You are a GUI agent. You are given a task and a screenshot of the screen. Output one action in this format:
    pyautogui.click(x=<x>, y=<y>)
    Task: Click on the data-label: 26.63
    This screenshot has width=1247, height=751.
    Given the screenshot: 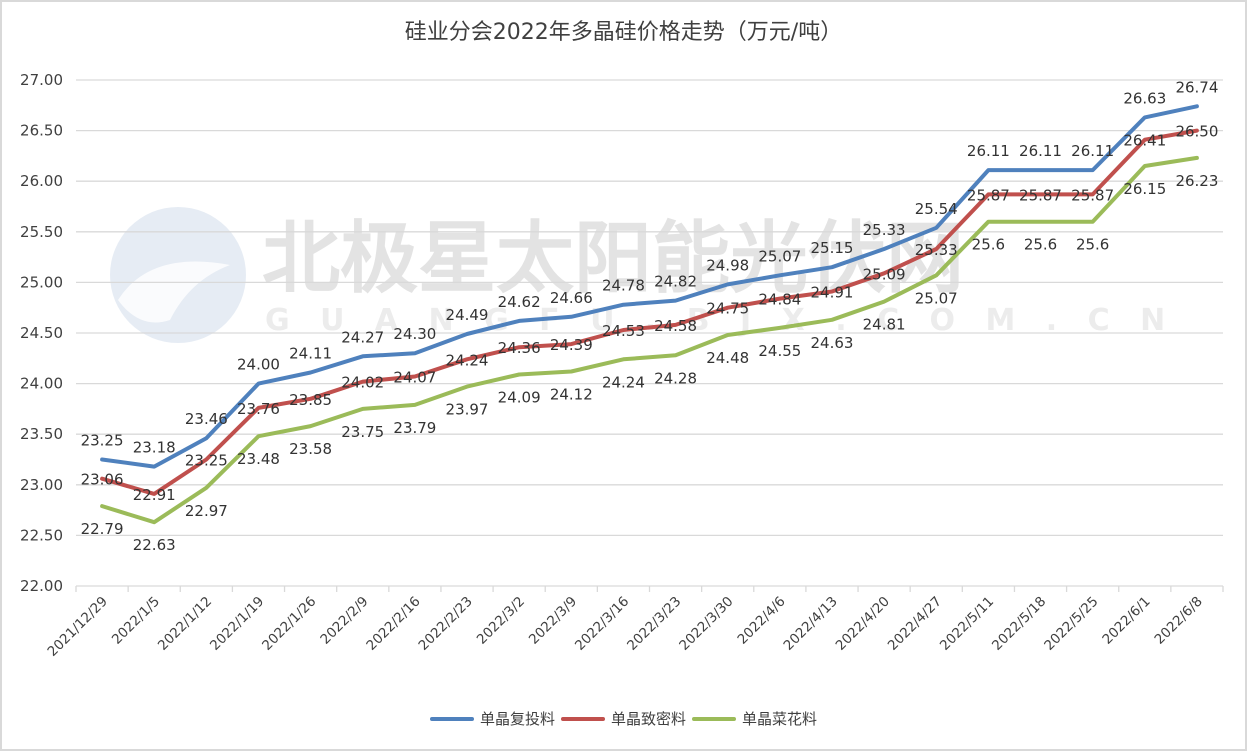 What is the action you would take?
    pyautogui.click(x=1144, y=98)
    